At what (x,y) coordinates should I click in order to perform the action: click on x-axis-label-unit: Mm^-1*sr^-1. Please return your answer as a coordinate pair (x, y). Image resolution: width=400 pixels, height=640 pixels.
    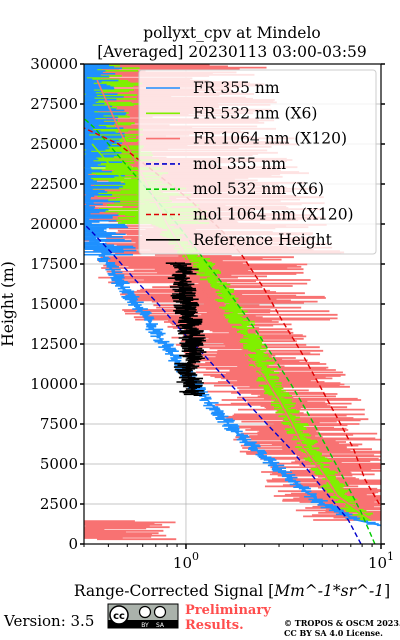
    Looking at the image, I should click on (328, 591).